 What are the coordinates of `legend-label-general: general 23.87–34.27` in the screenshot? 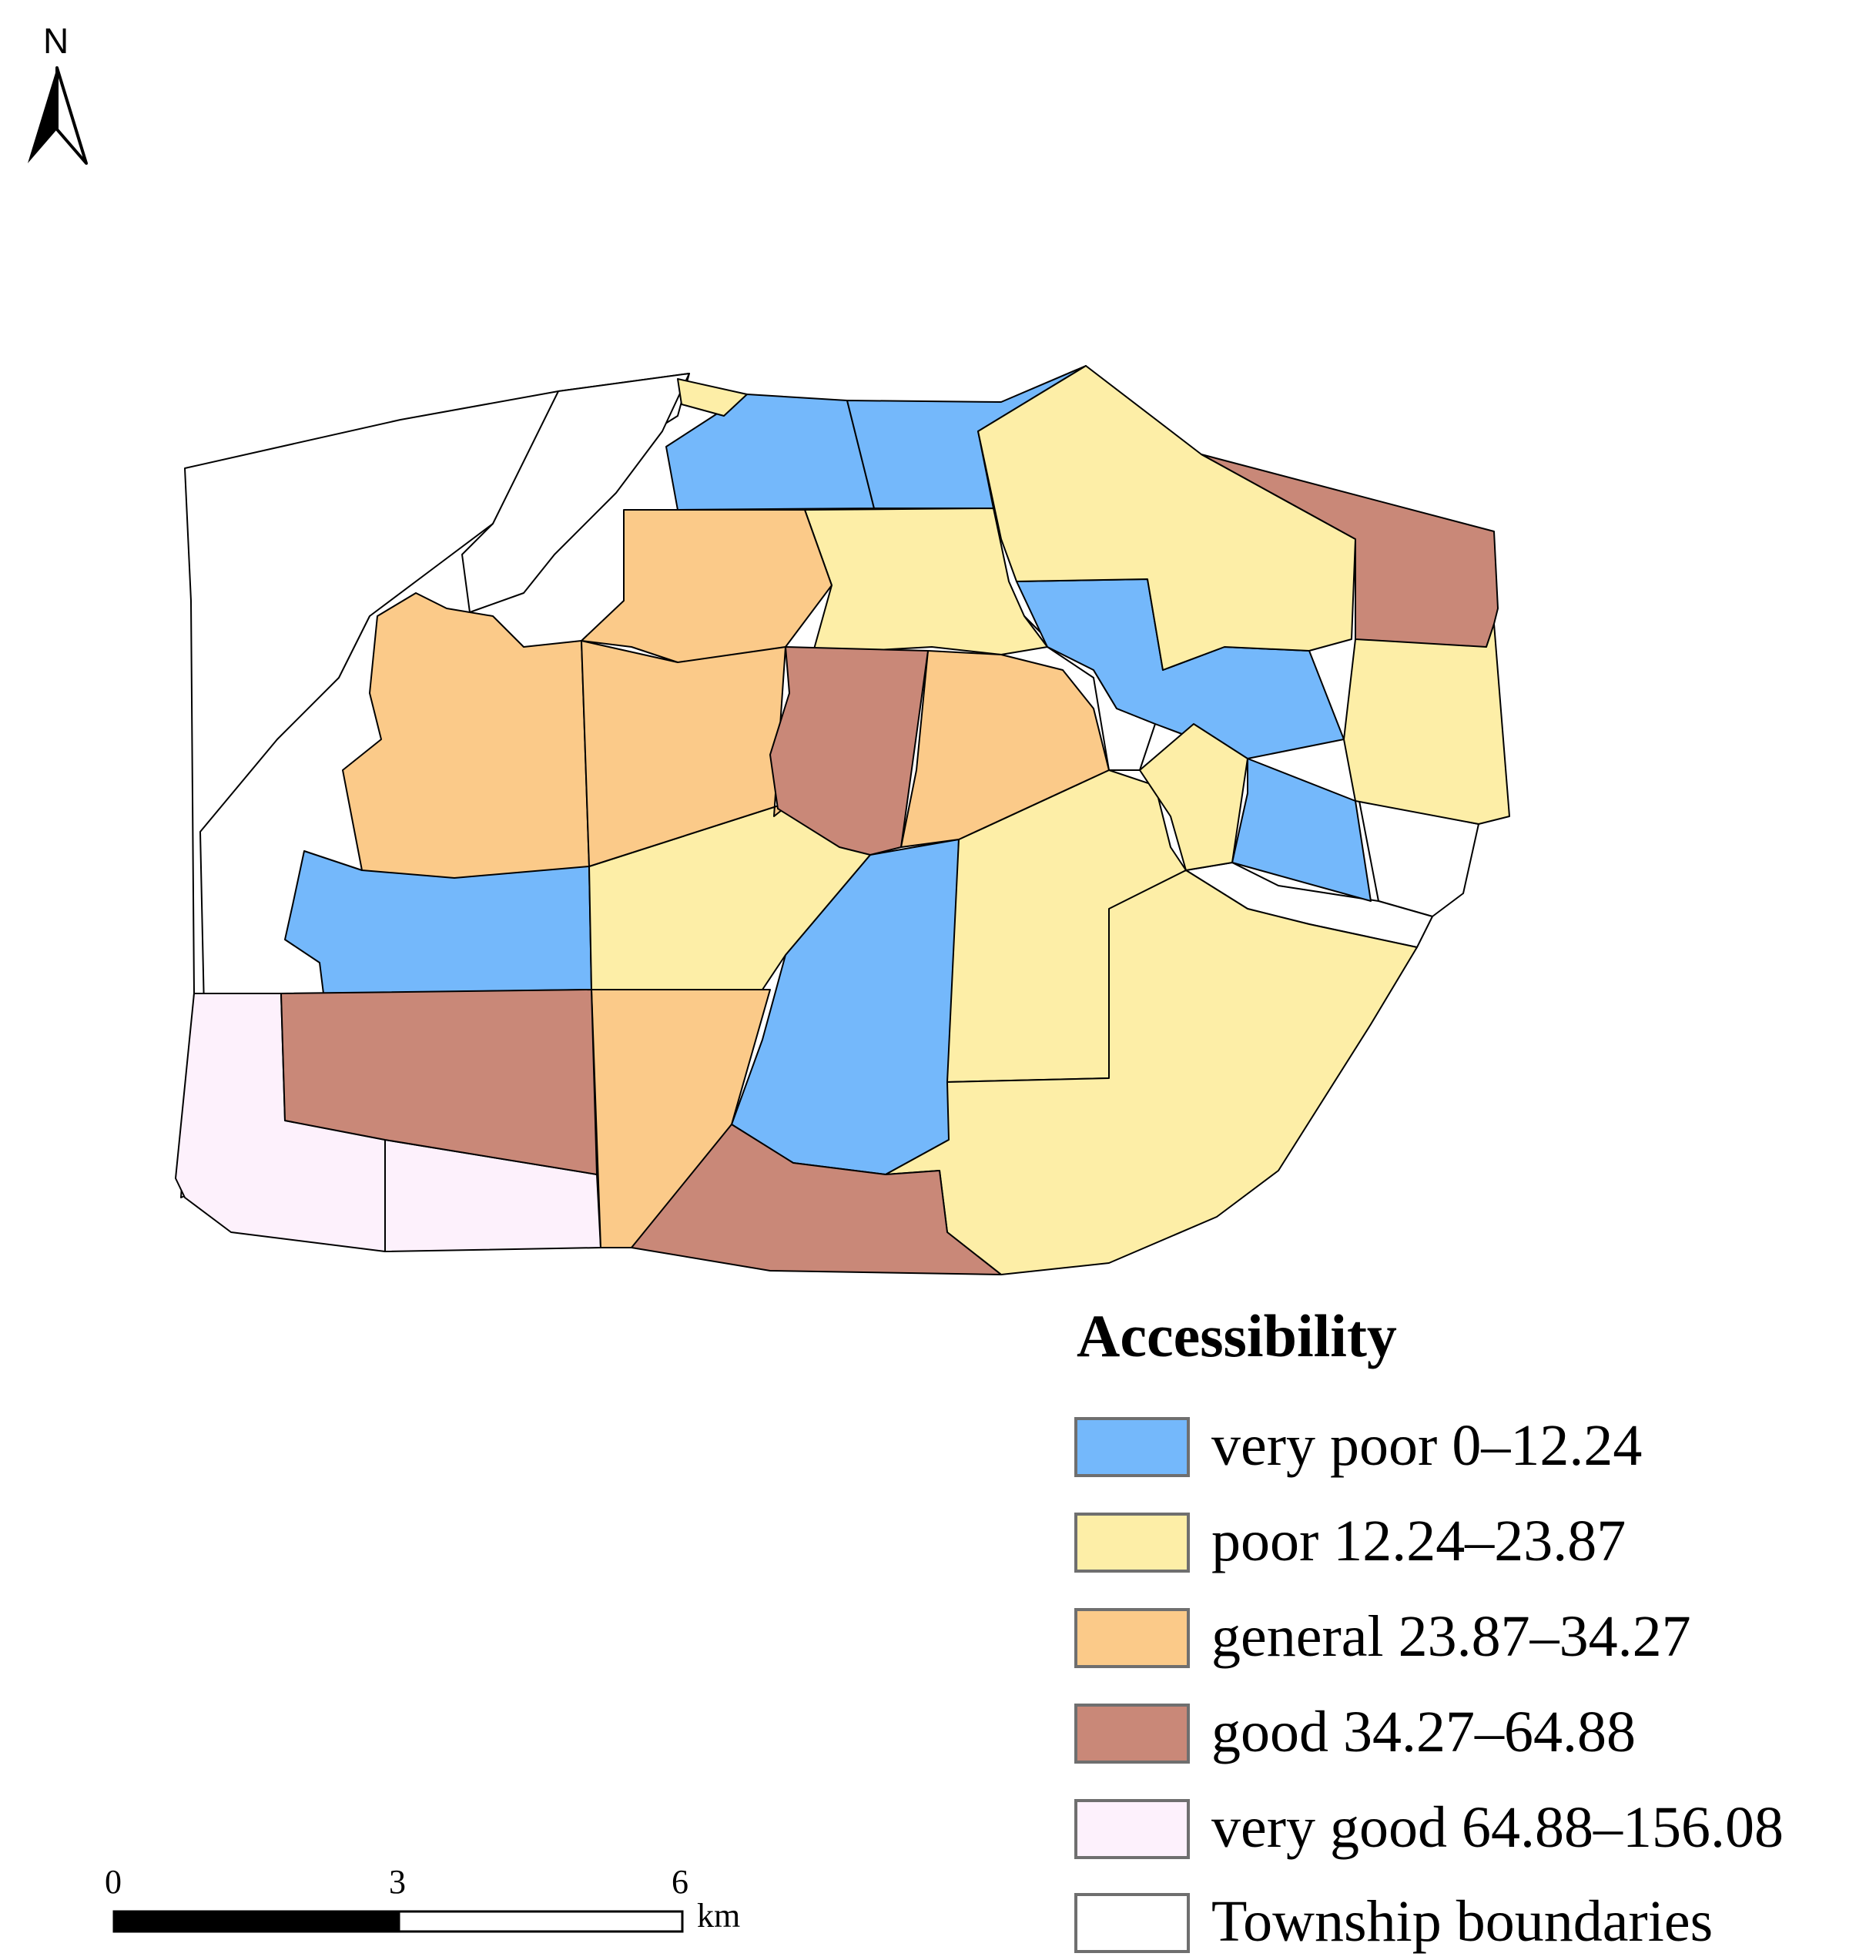 It's located at (1451, 1637).